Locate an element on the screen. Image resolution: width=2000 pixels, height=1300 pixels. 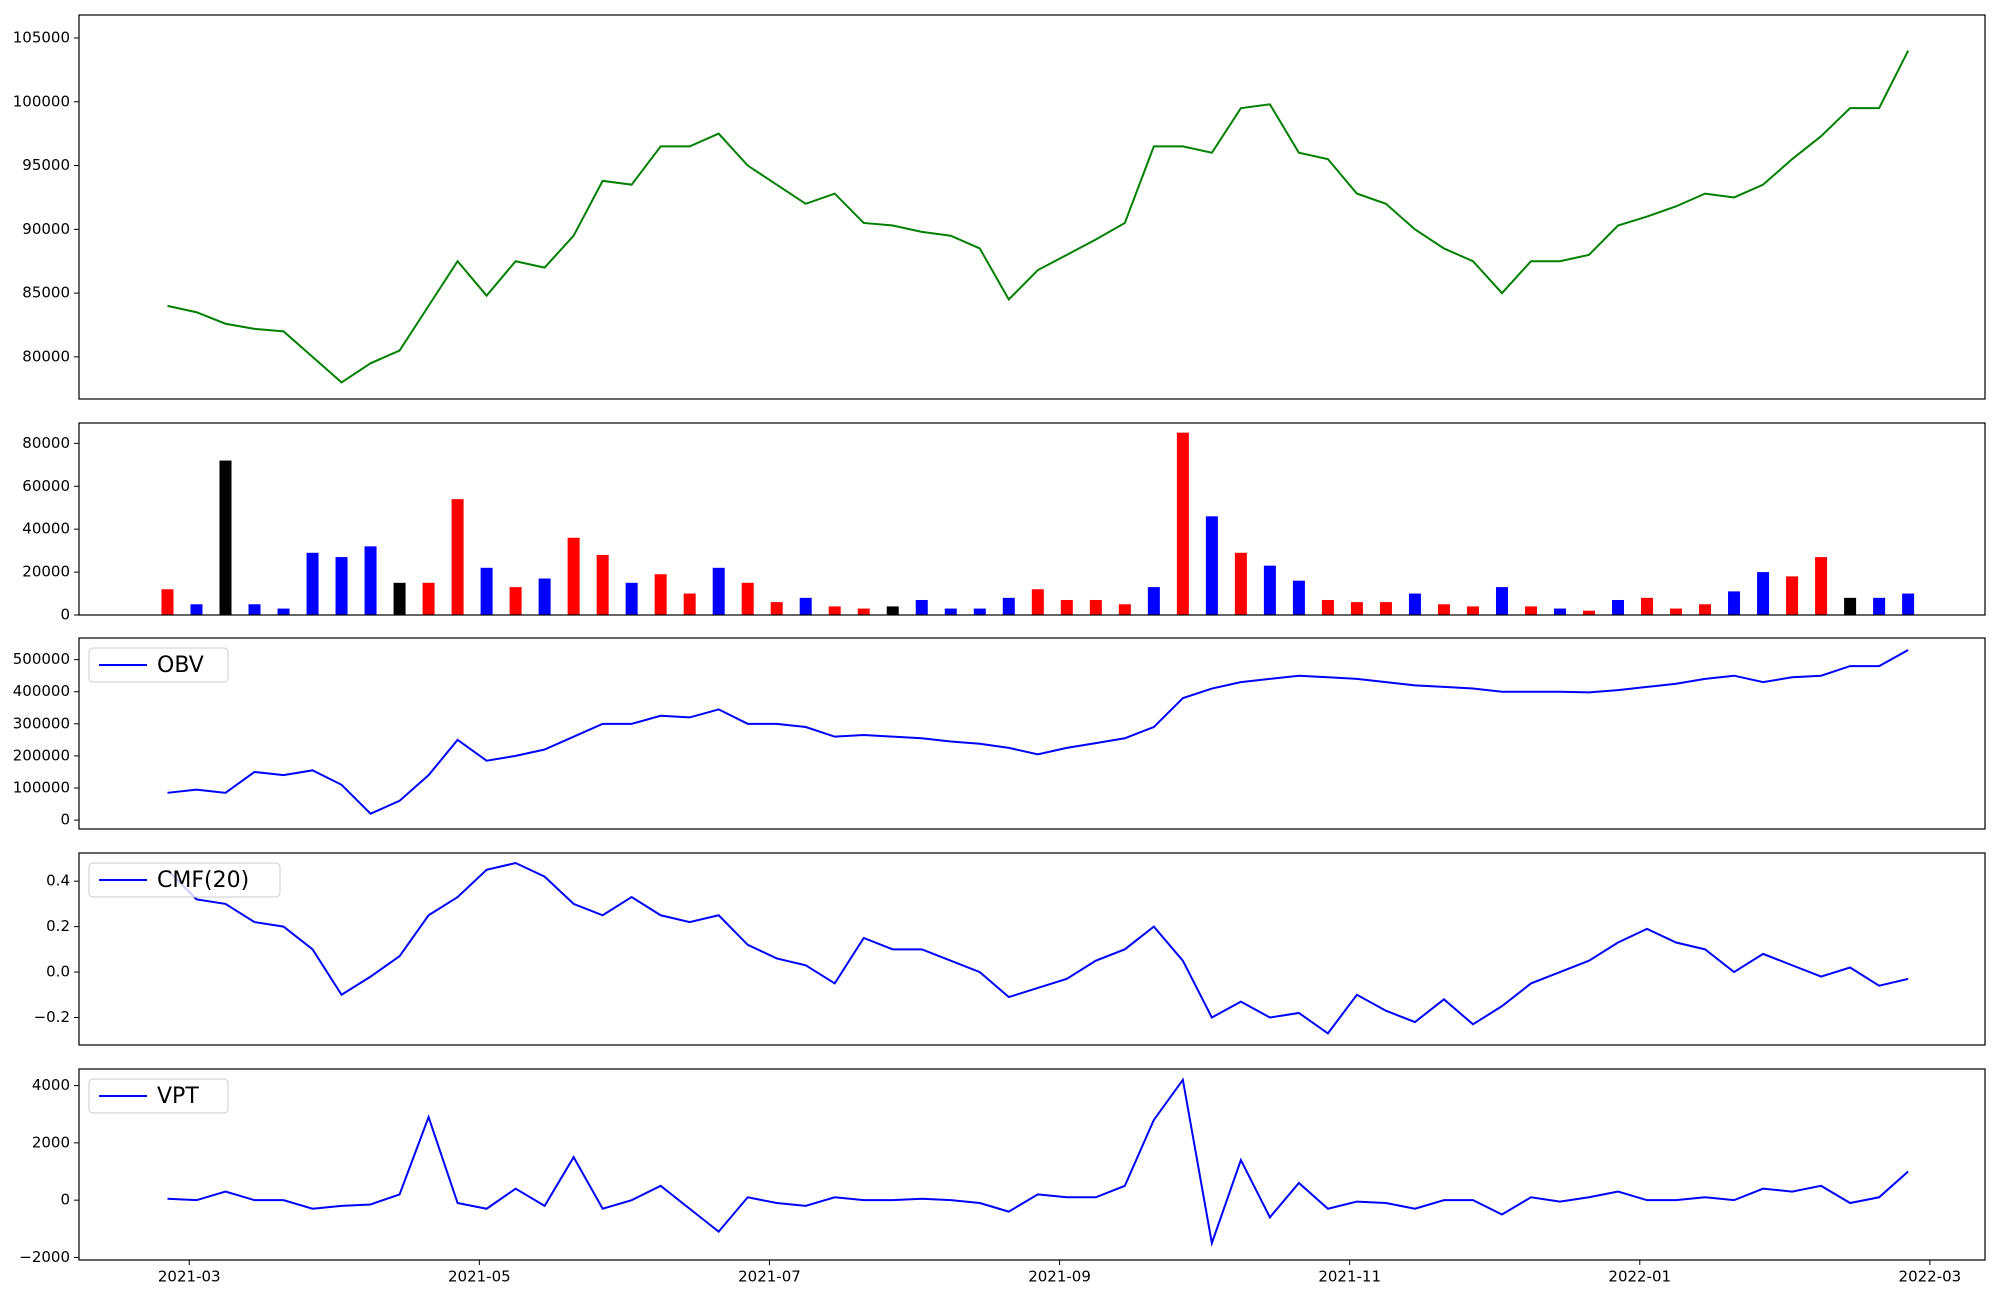
legend-label: OBV is located at coordinates (180, 665).